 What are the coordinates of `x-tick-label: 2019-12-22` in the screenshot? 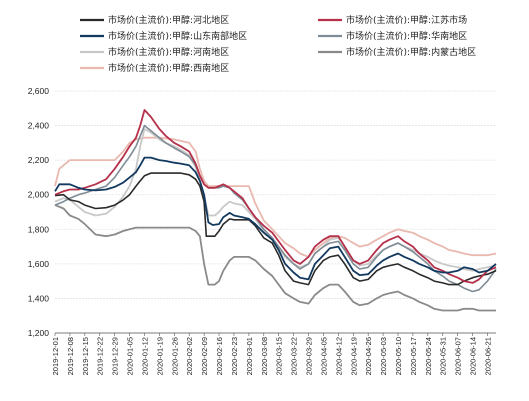 It's located at (100, 356).